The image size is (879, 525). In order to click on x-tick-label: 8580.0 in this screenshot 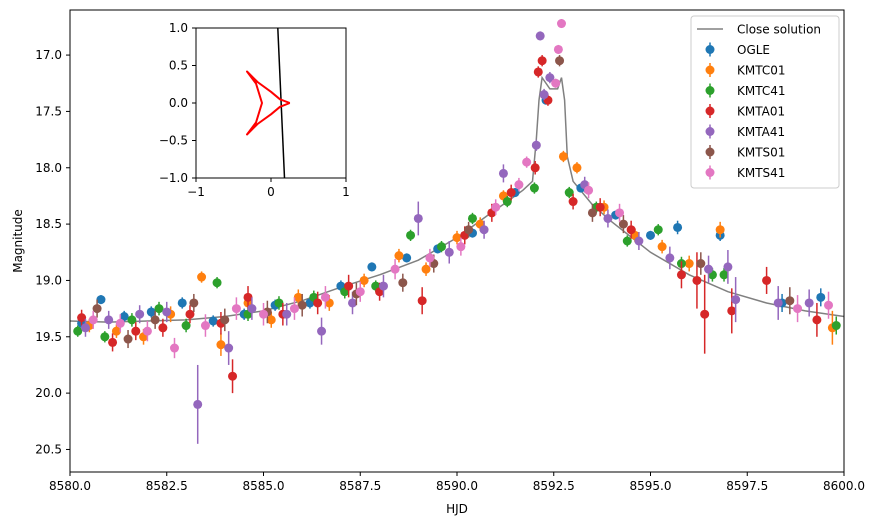, I will do `click(70, 486)`.